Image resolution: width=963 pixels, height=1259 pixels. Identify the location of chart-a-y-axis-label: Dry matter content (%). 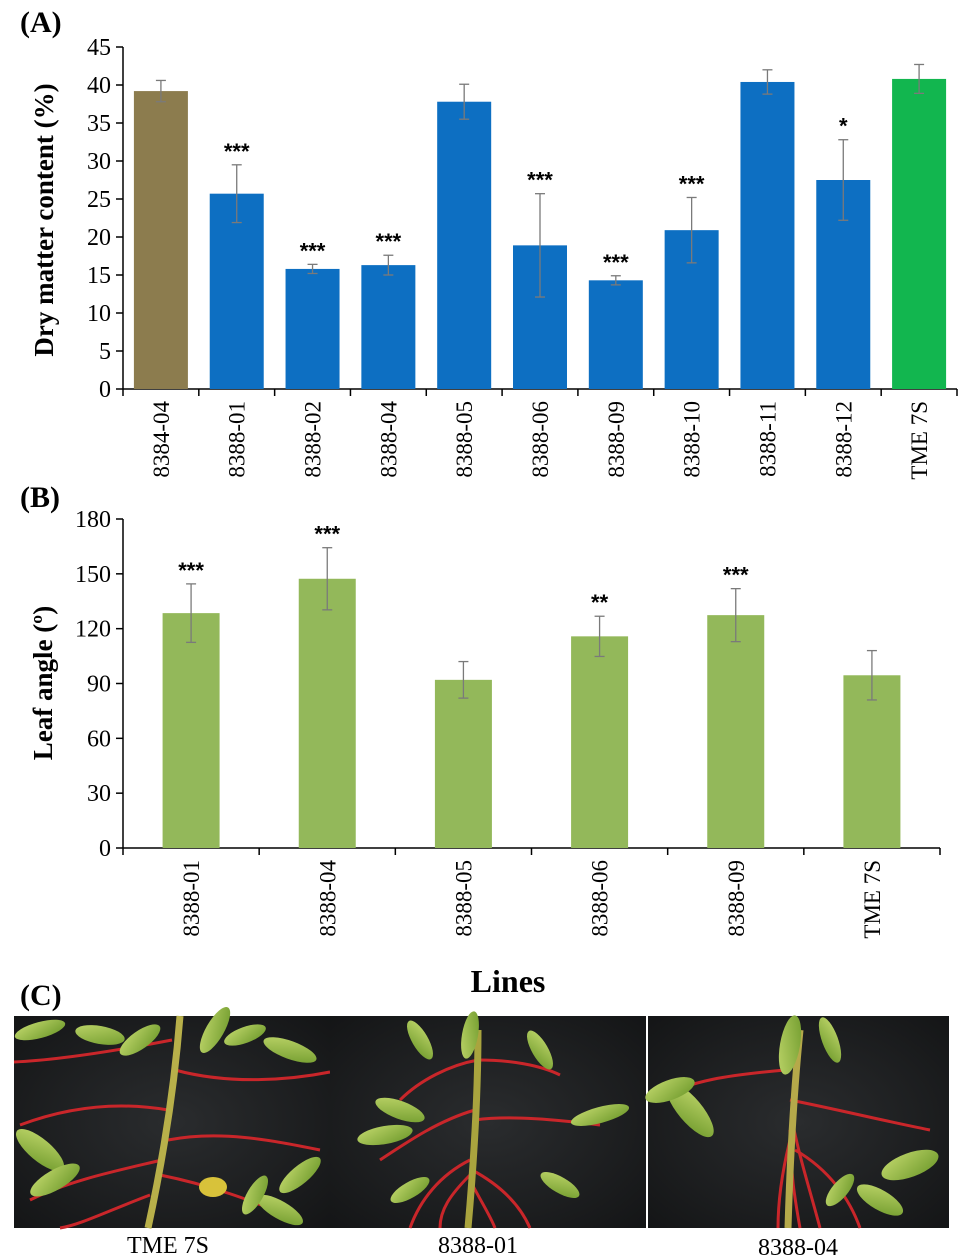
(44, 219).